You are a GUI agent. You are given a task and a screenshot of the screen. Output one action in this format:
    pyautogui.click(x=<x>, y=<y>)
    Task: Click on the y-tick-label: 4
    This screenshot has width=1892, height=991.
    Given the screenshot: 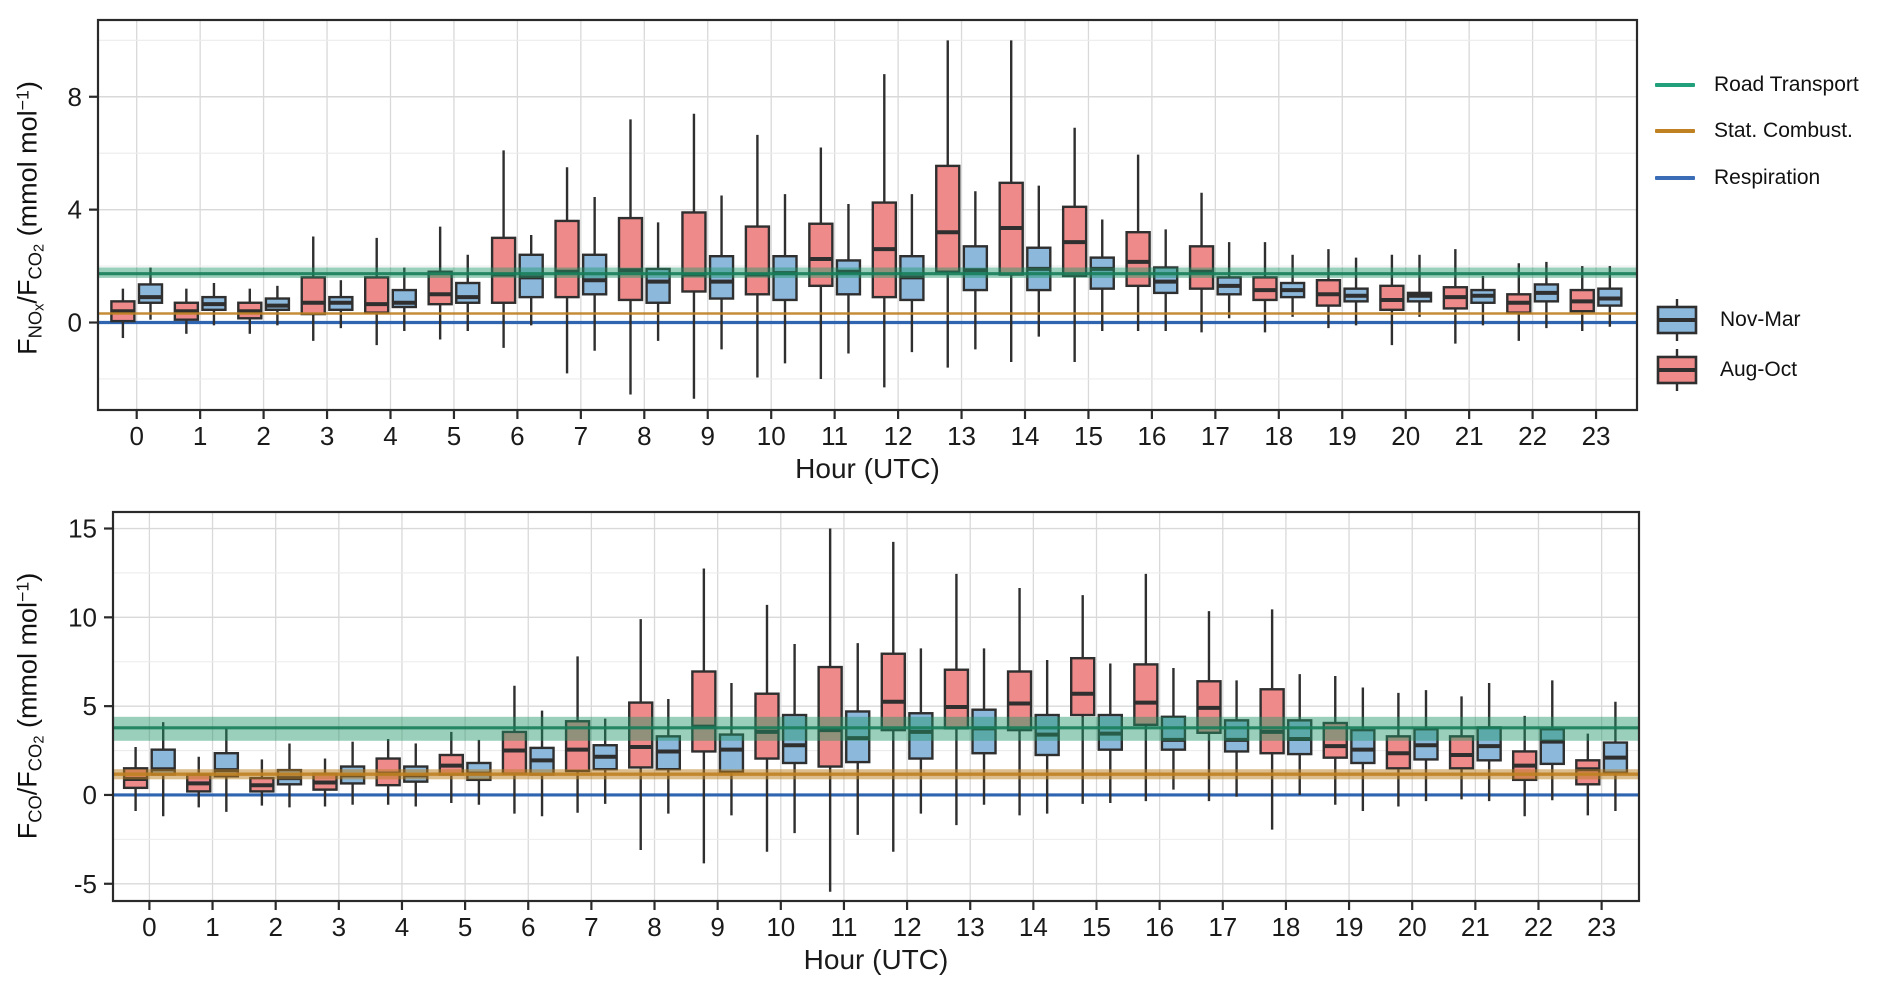 What is the action you would take?
    pyautogui.click(x=75, y=210)
    